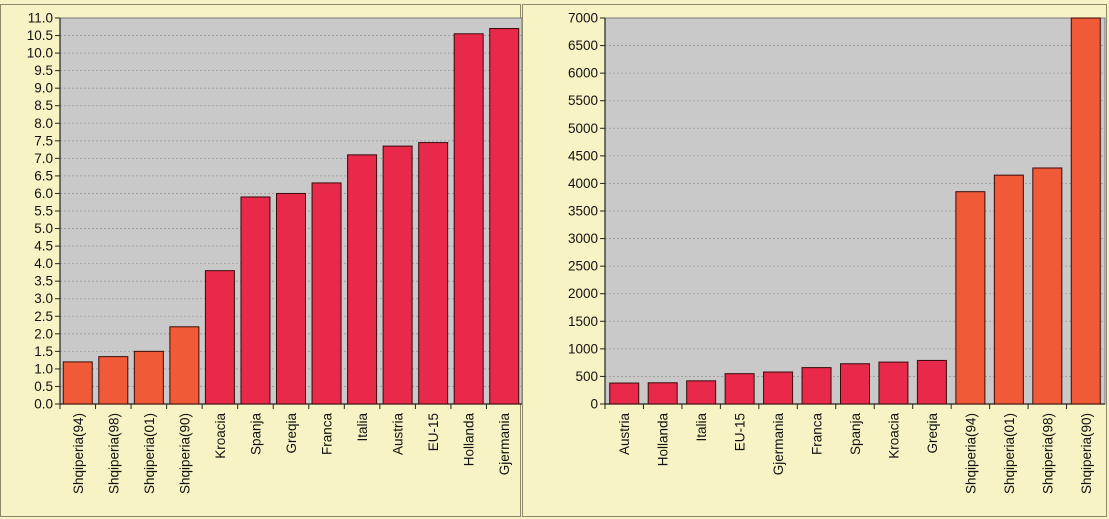 This screenshot has height=519, width=1109. I want to click on y-tick-label: 0.0, so click(43, 404).